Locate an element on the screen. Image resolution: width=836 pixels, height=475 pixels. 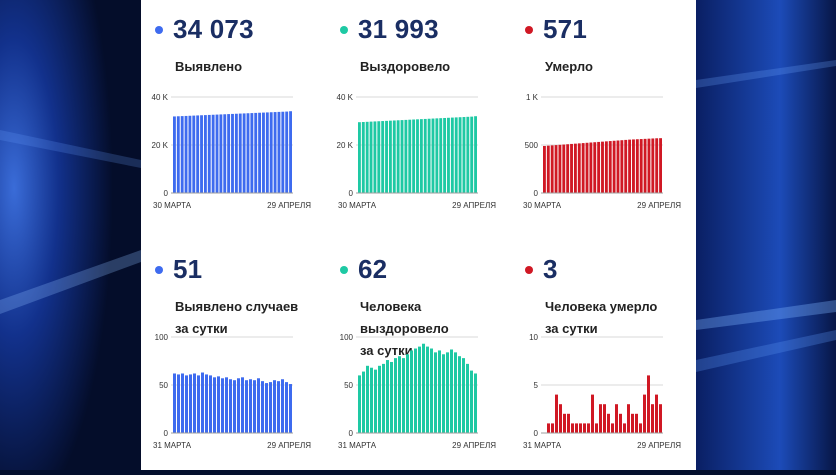
mini-bar-chart: 0 50 100 31 МАРТА 29 АПРЕЛЯ is located at coordinates (417, 391).